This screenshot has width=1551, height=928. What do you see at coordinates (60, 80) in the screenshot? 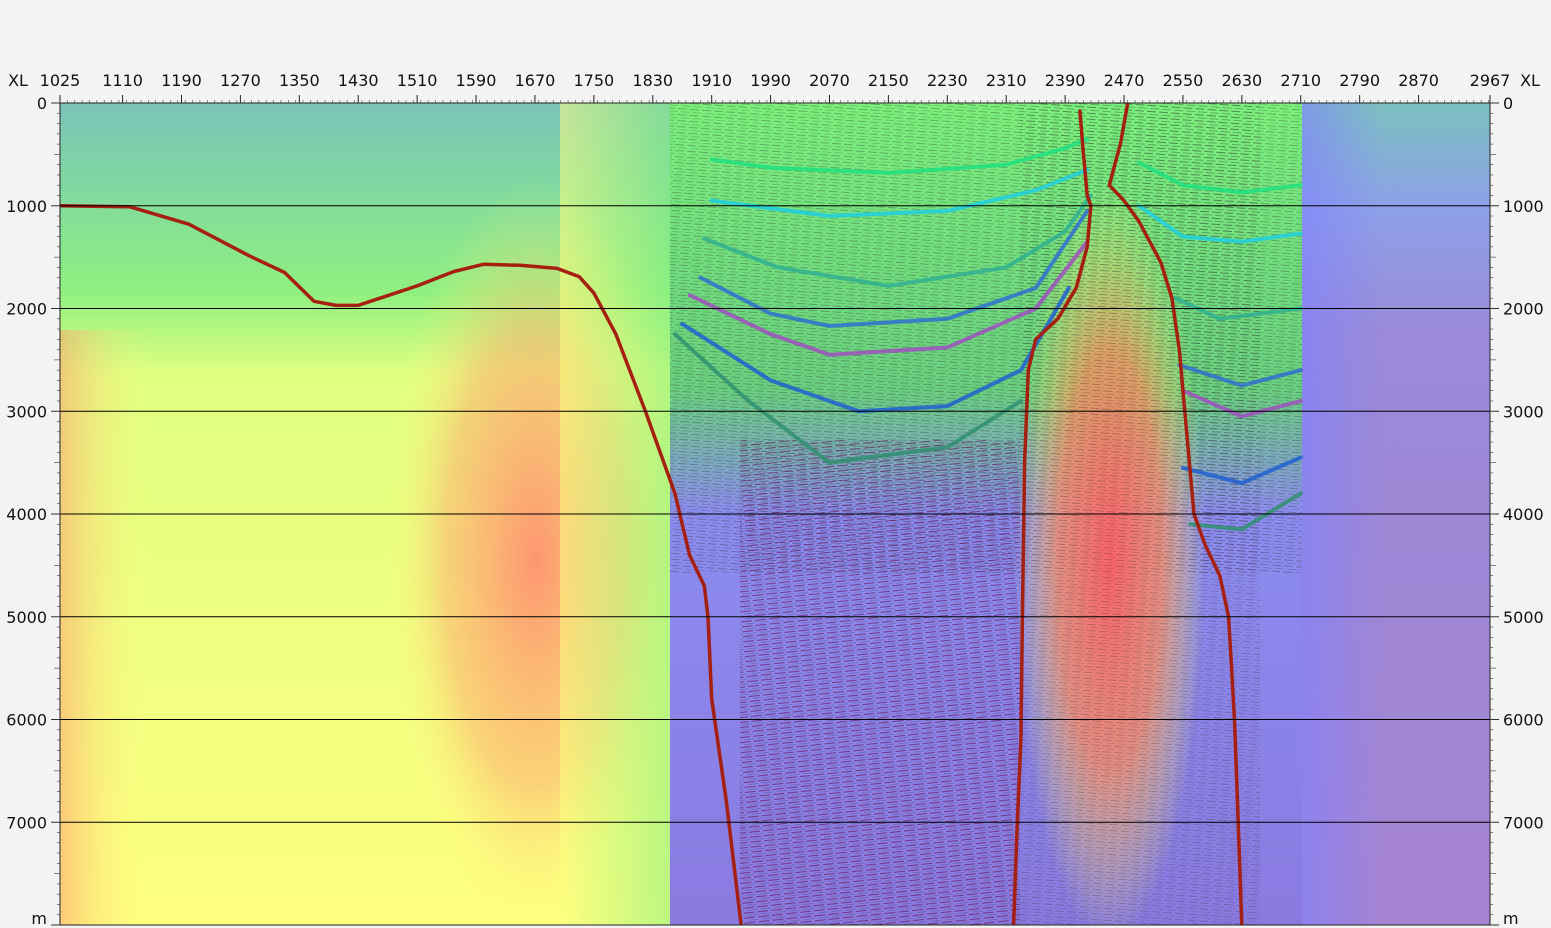
I see `x-tick-label-1025: 1025` at bounding box center [60, 80].